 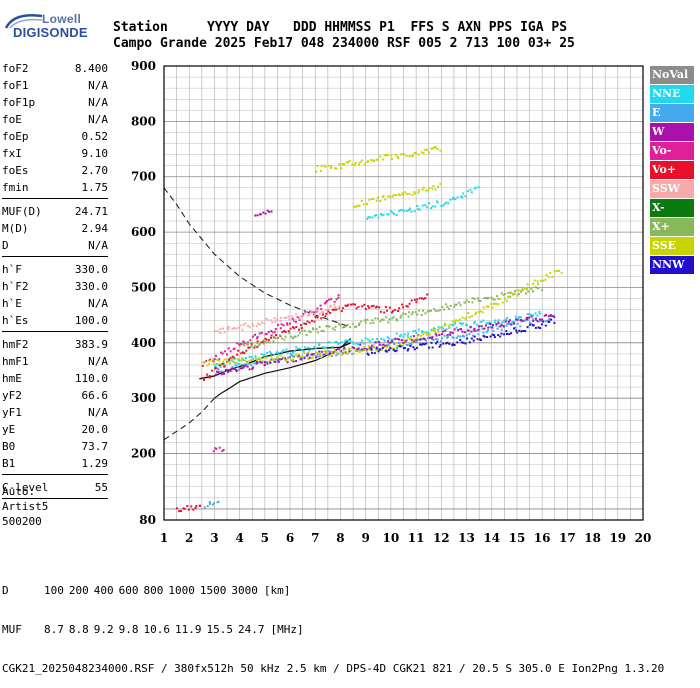 What do you see at coordinates (12, 629) in the screenshot?
I see `muf-label: MUF` at bounding box center [12, 629].